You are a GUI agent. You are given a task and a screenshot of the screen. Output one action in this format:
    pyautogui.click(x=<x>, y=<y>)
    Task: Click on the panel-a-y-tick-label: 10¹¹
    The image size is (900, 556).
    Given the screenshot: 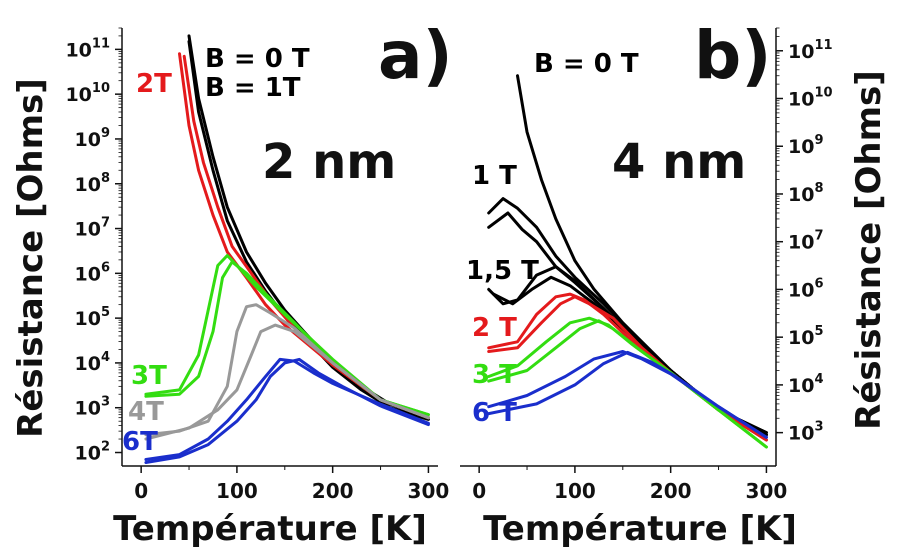 What is the action you would take?
    pyautogui.click(x=87, y=48)
    